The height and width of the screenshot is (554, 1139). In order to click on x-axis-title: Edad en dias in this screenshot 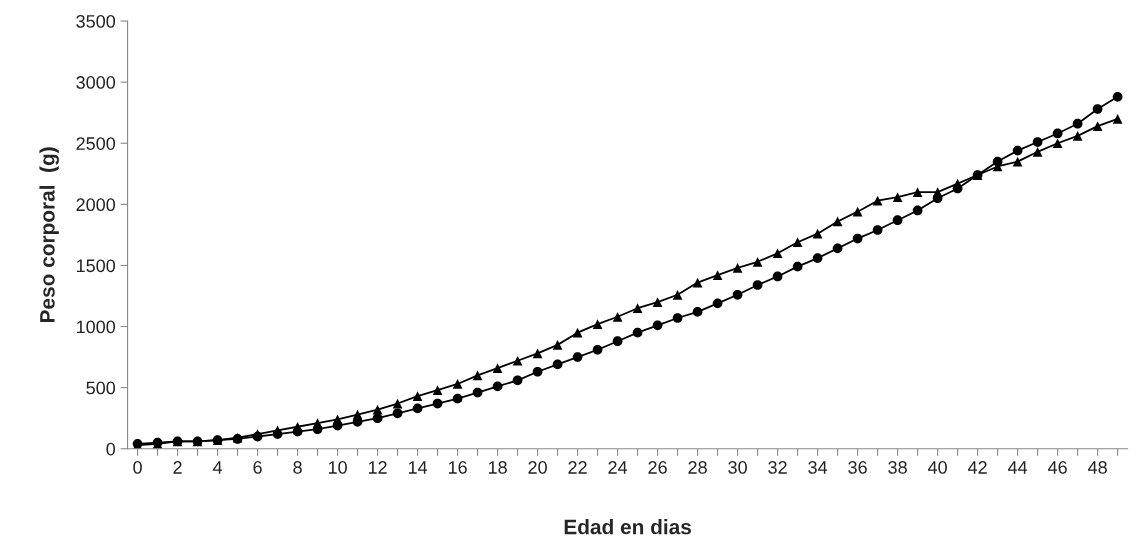, I will do `click(627, 527)`.